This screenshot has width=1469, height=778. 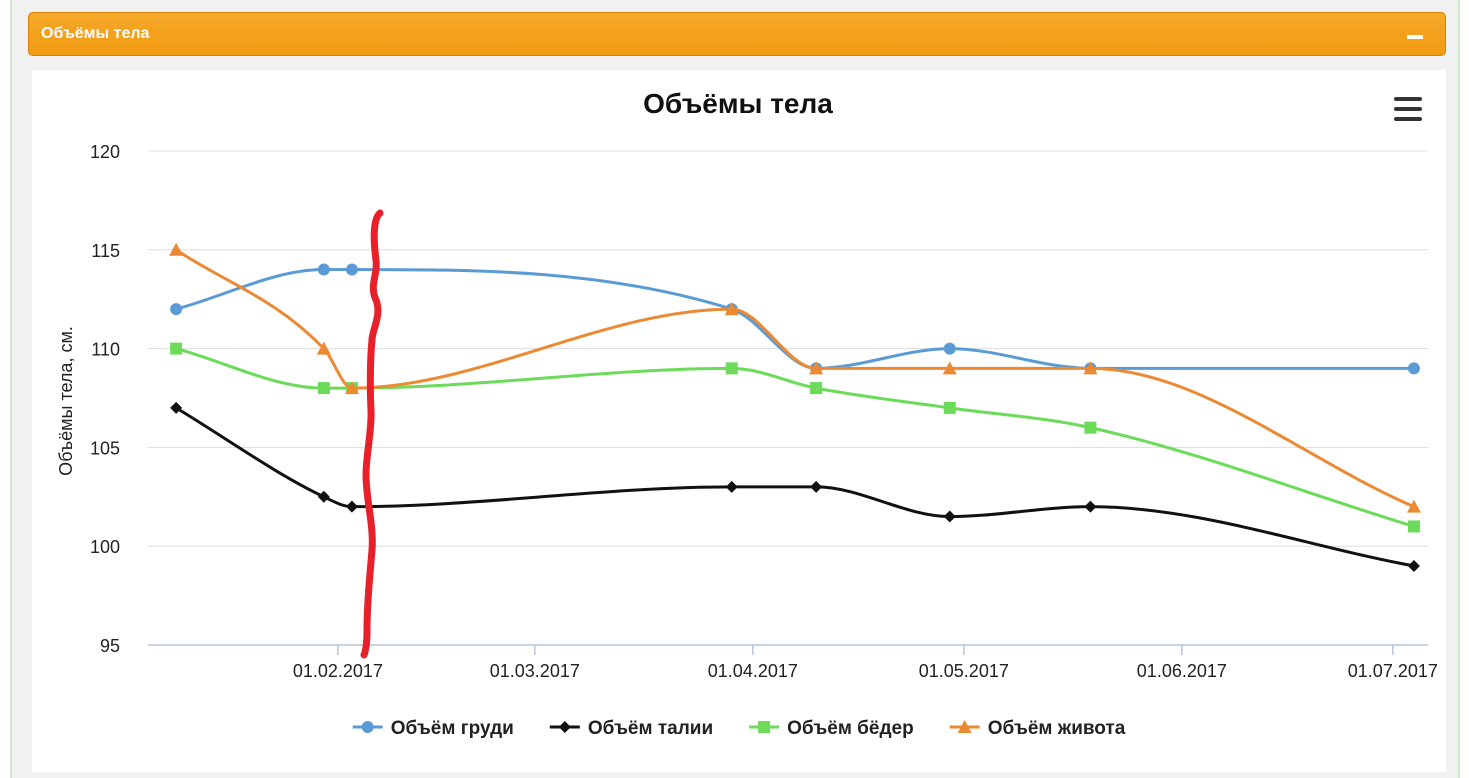 What do you see at coordinates (105, 399) in the screenshot?
I see `y-axis-ticks: 95 100 105 110 115 120` at bounding box center [105, 399].